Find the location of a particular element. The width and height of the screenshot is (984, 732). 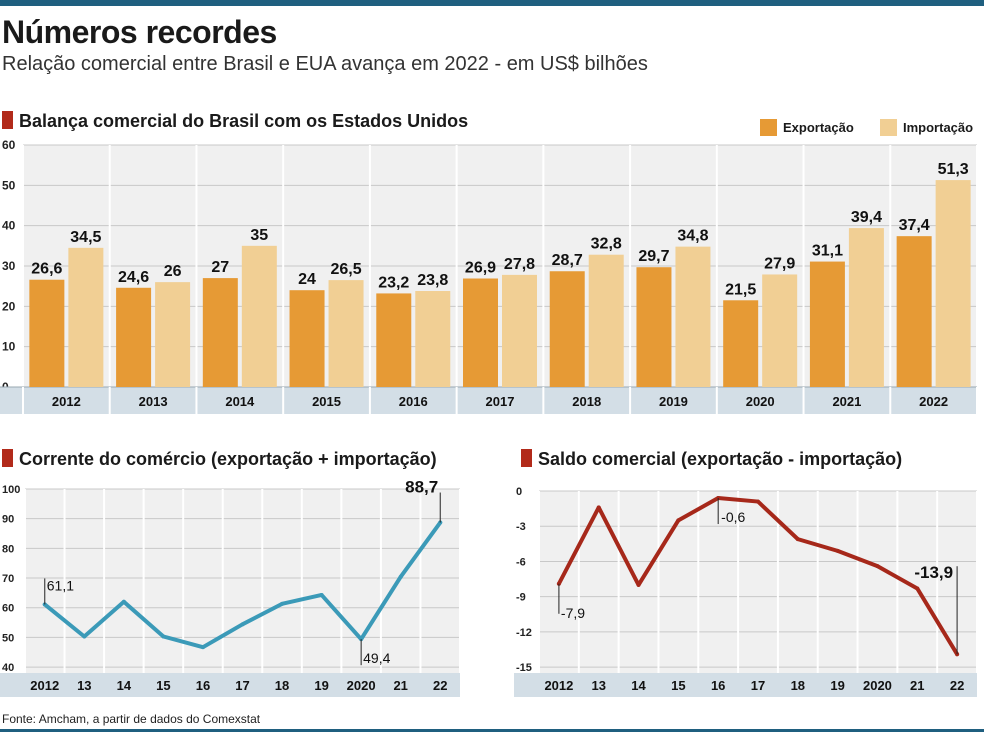

x-tick-label: 13 is located at coordinates (598, 685).